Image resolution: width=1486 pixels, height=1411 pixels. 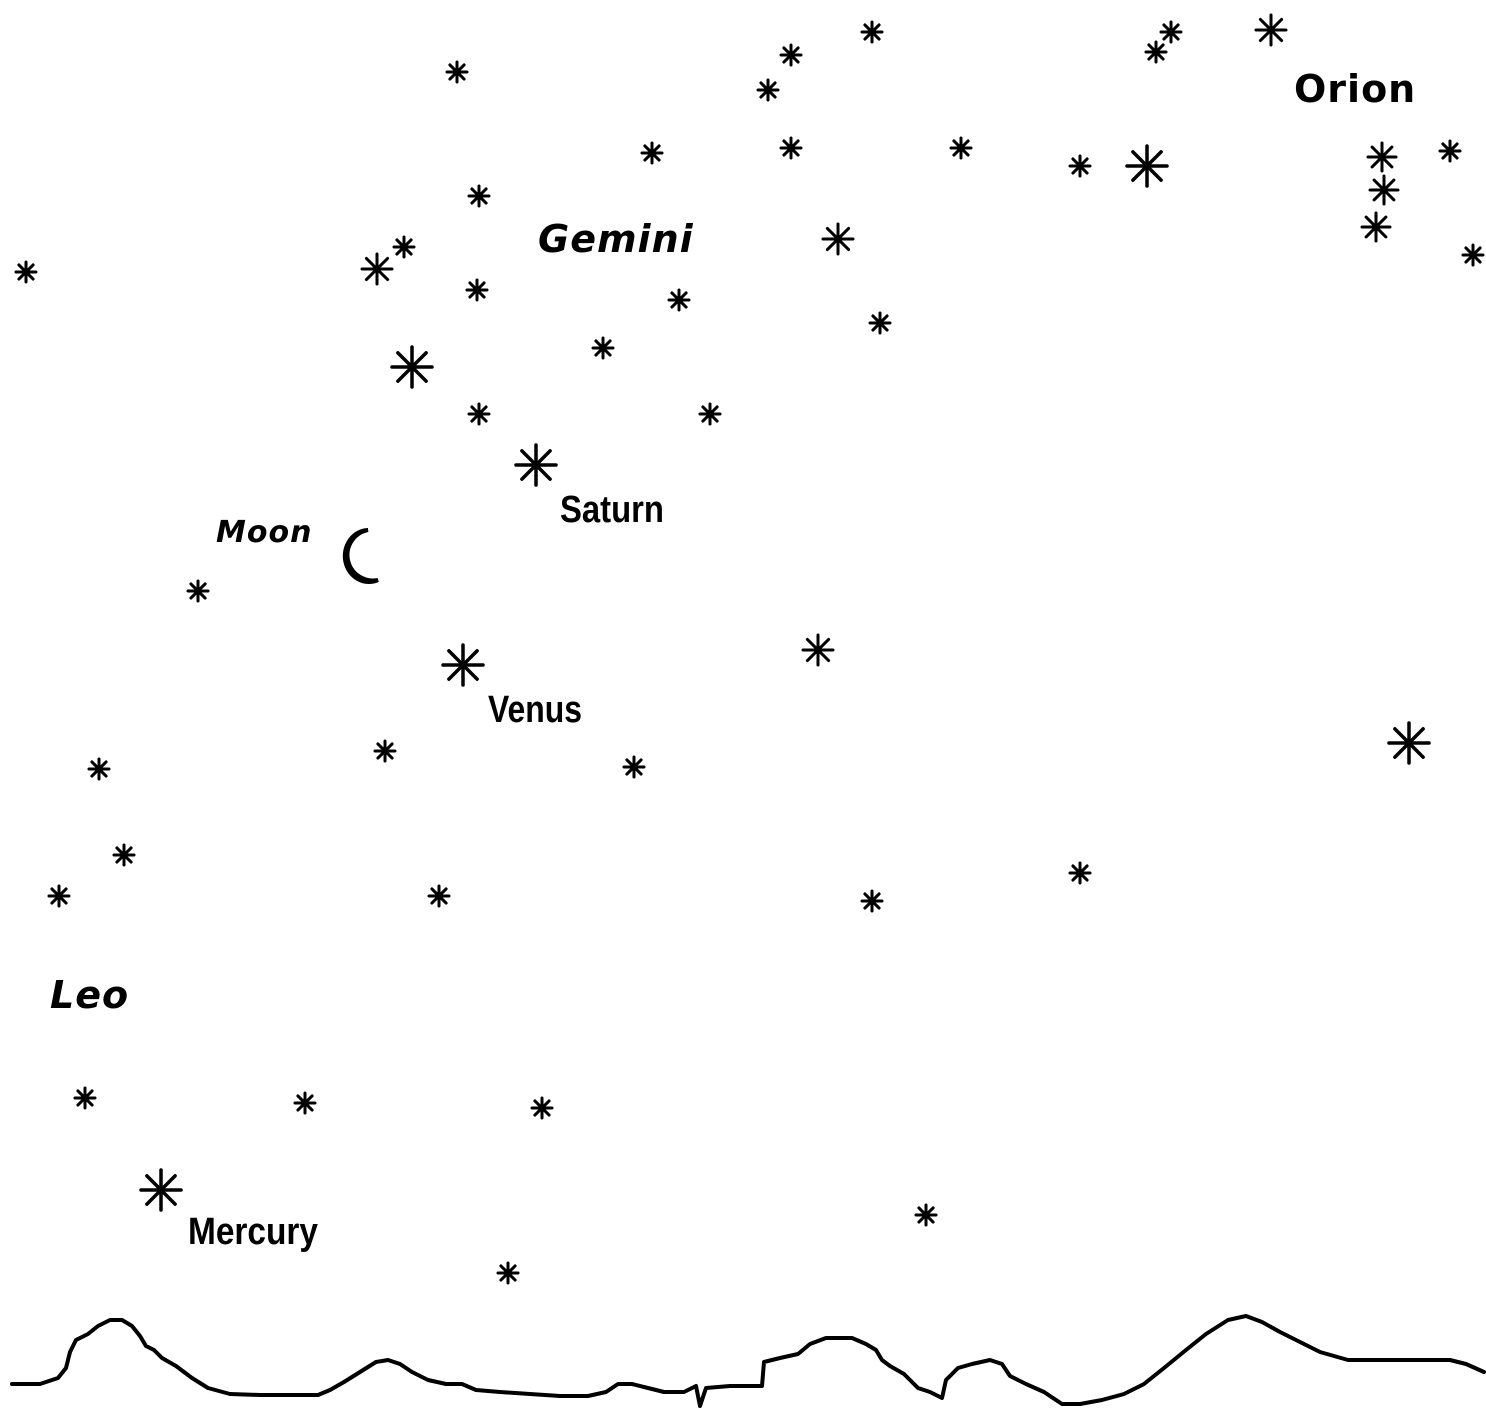 What do you see at coordinates (616, 239) in the screenshot?
I see `gemini-label: Gemini` at bounding box center [616, 239].